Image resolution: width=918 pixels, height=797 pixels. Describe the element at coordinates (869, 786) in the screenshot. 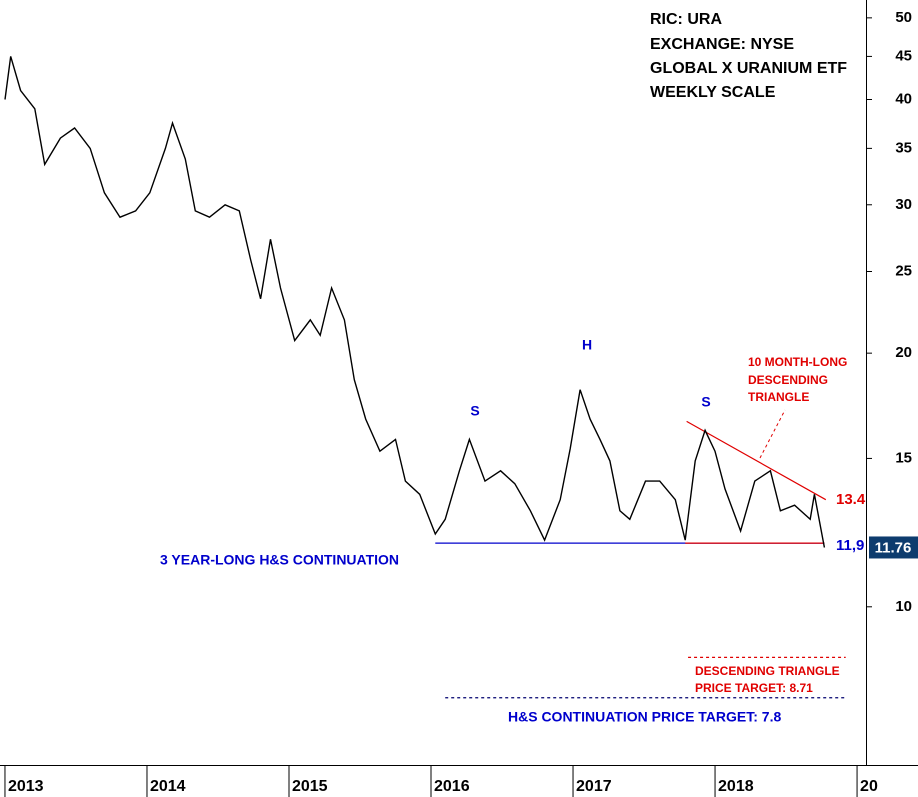

I see `x-tick-label: 20` at that location.